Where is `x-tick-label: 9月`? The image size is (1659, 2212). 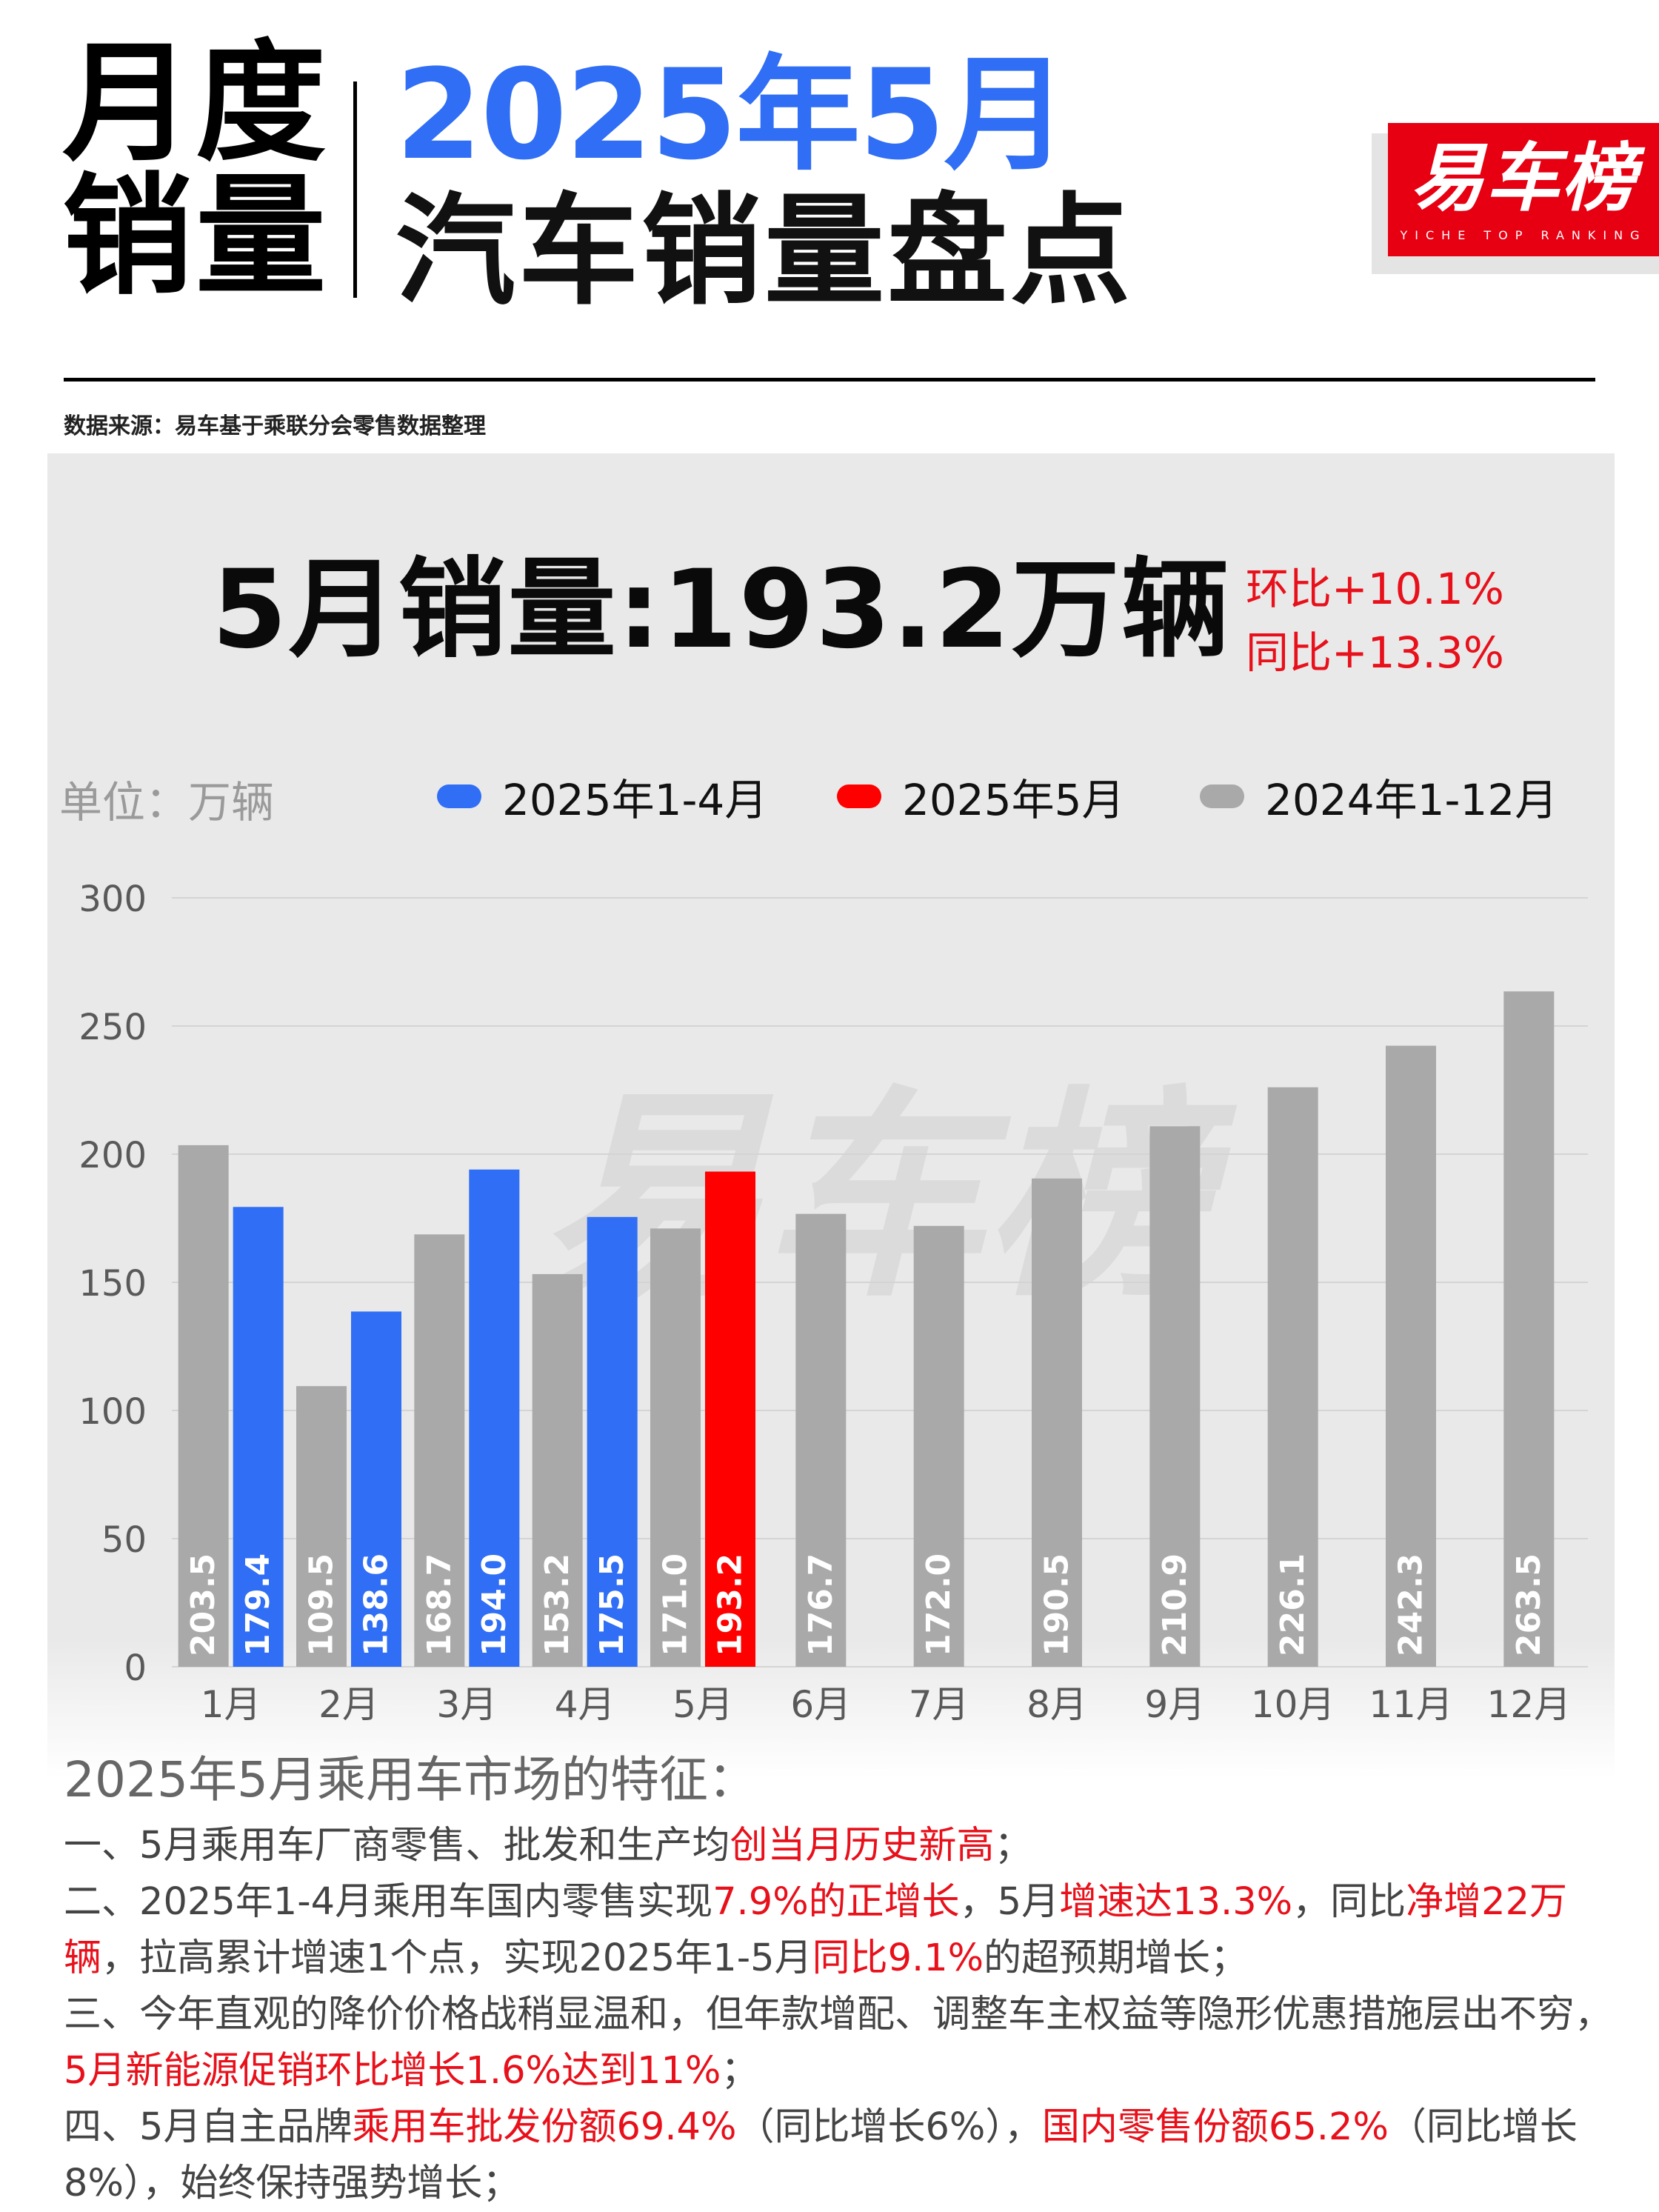 x-tick-label: 9月 is located at coordinates (1174, 1704).